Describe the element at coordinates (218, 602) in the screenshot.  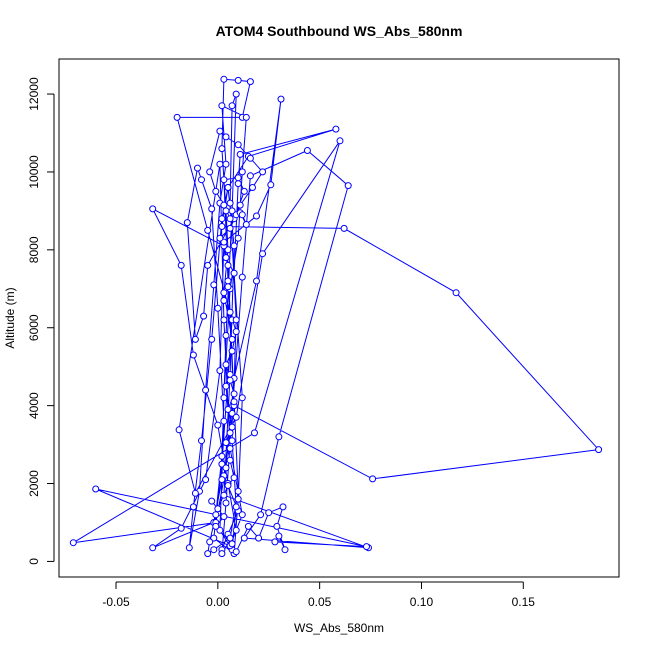
I see `x-tick-label: 0.00` at that location.